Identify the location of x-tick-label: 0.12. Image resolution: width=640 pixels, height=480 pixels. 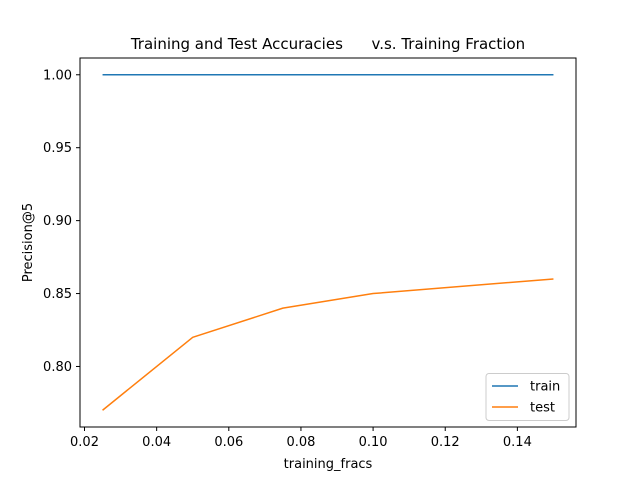
(445, 442).